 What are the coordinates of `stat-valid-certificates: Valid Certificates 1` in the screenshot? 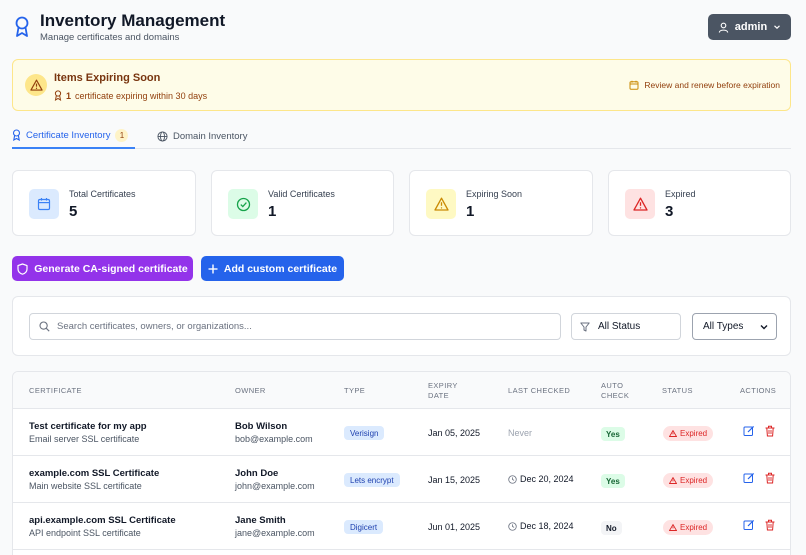 It's located at (302, 203).